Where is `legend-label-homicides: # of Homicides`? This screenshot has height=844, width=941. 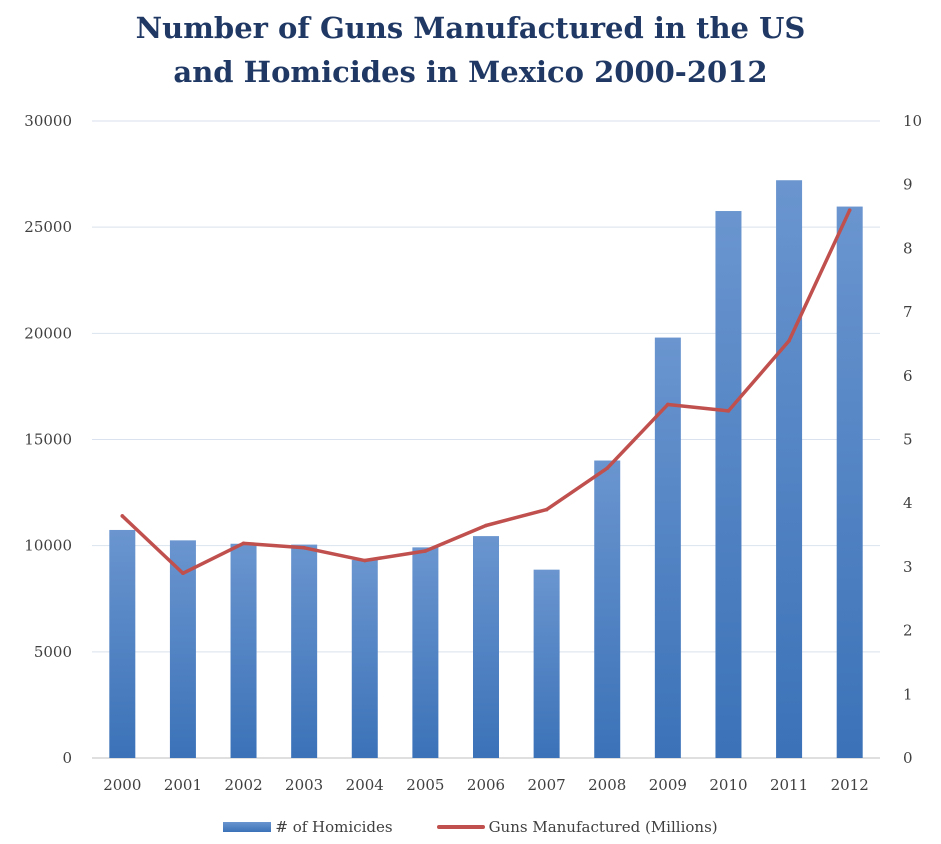
legend-label-homicides: # of Homicides is located at coordinates (334, 827).